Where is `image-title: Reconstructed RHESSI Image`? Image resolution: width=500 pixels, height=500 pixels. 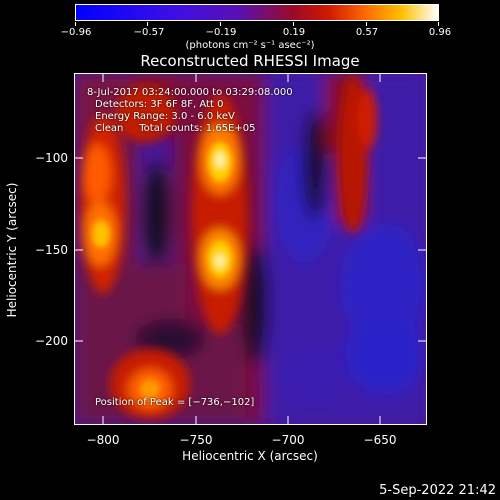
image-title: Reconstructed RHESSI Image is located at coordinates (250, 61).